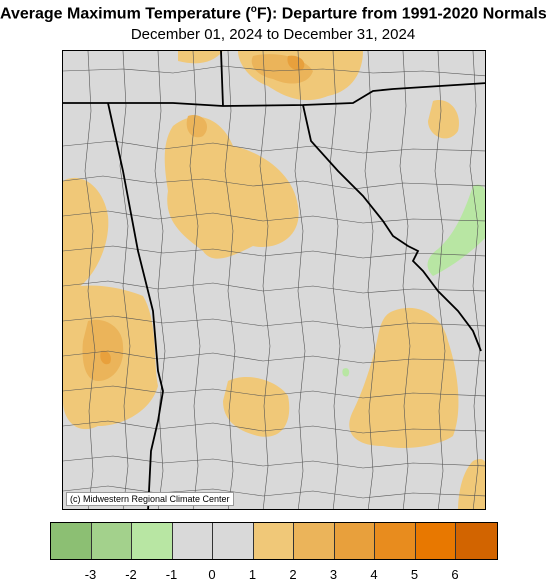 The image size is (546, 583). I want to click on anomaly-region-central, so click(256, 406).